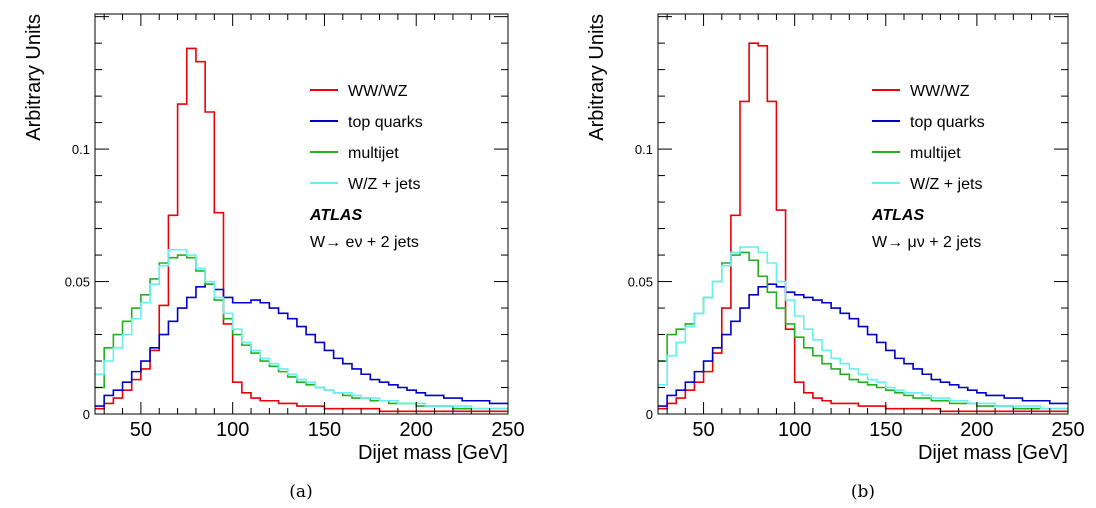 Image resolution: width=1096 pixels, height=508 pixels. I want to click on panel-caption: (b), so click(863, 492).